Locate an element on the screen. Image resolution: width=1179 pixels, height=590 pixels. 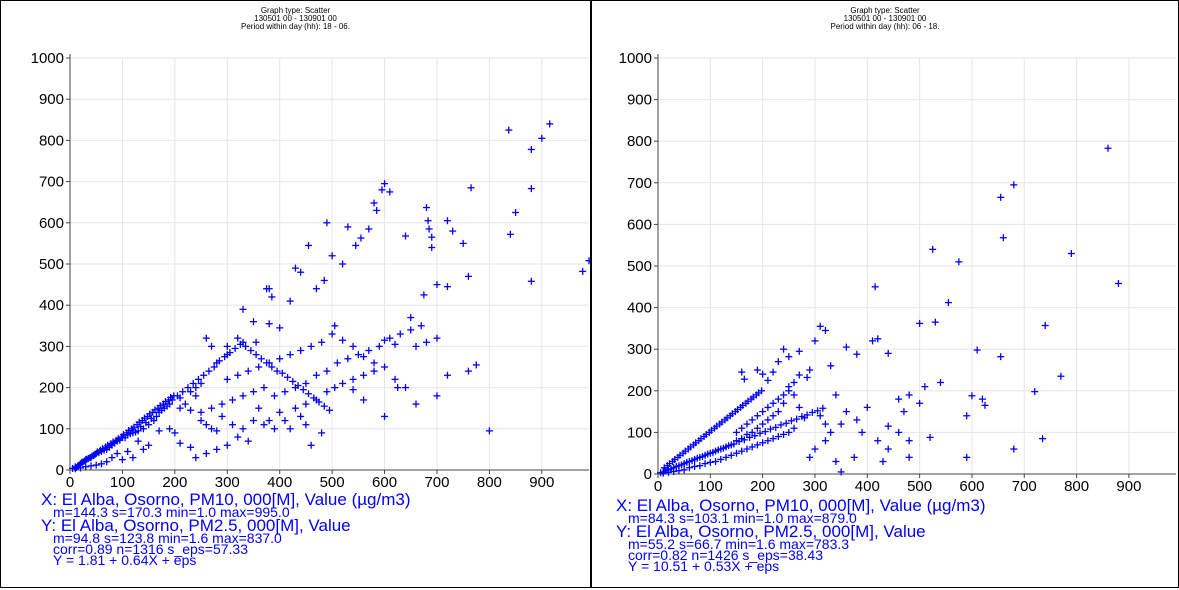
x-tick-label: 900 is located at coordinates (1128, 486).